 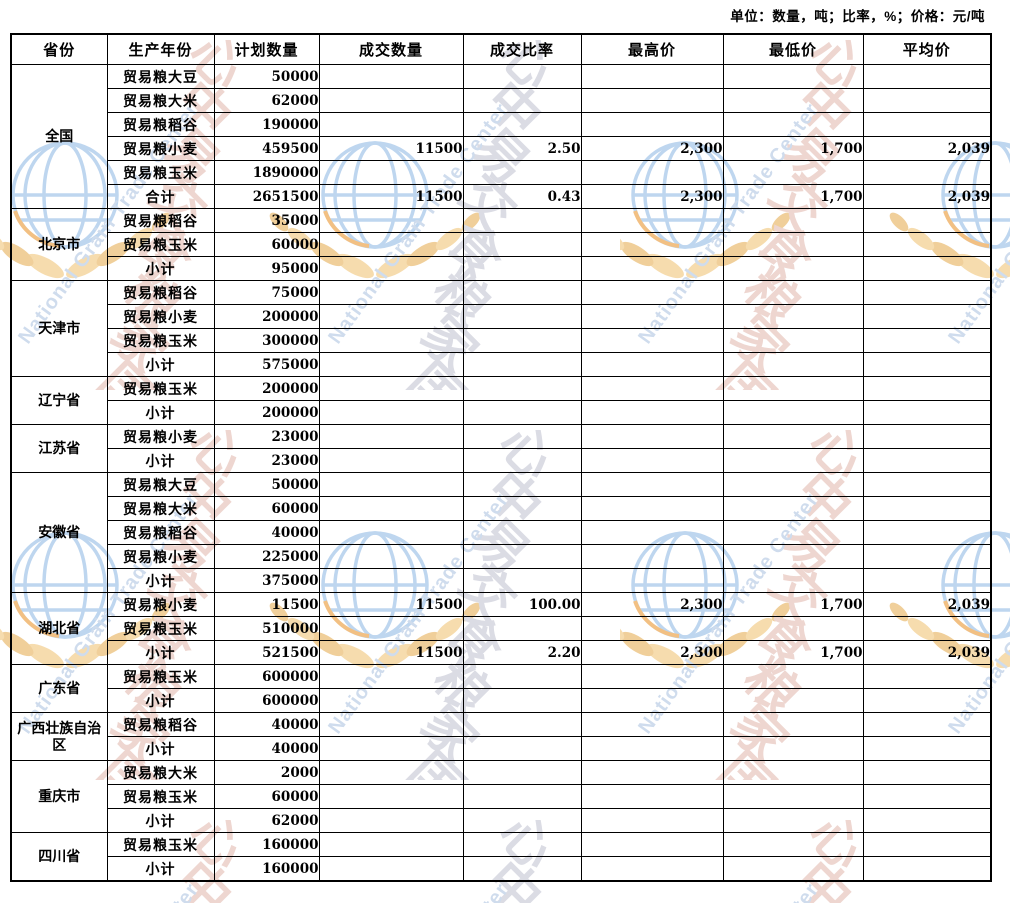 I want to click on table-row: 辽宁省 贸易粮玉米 200000, so click(x=501, y=400).